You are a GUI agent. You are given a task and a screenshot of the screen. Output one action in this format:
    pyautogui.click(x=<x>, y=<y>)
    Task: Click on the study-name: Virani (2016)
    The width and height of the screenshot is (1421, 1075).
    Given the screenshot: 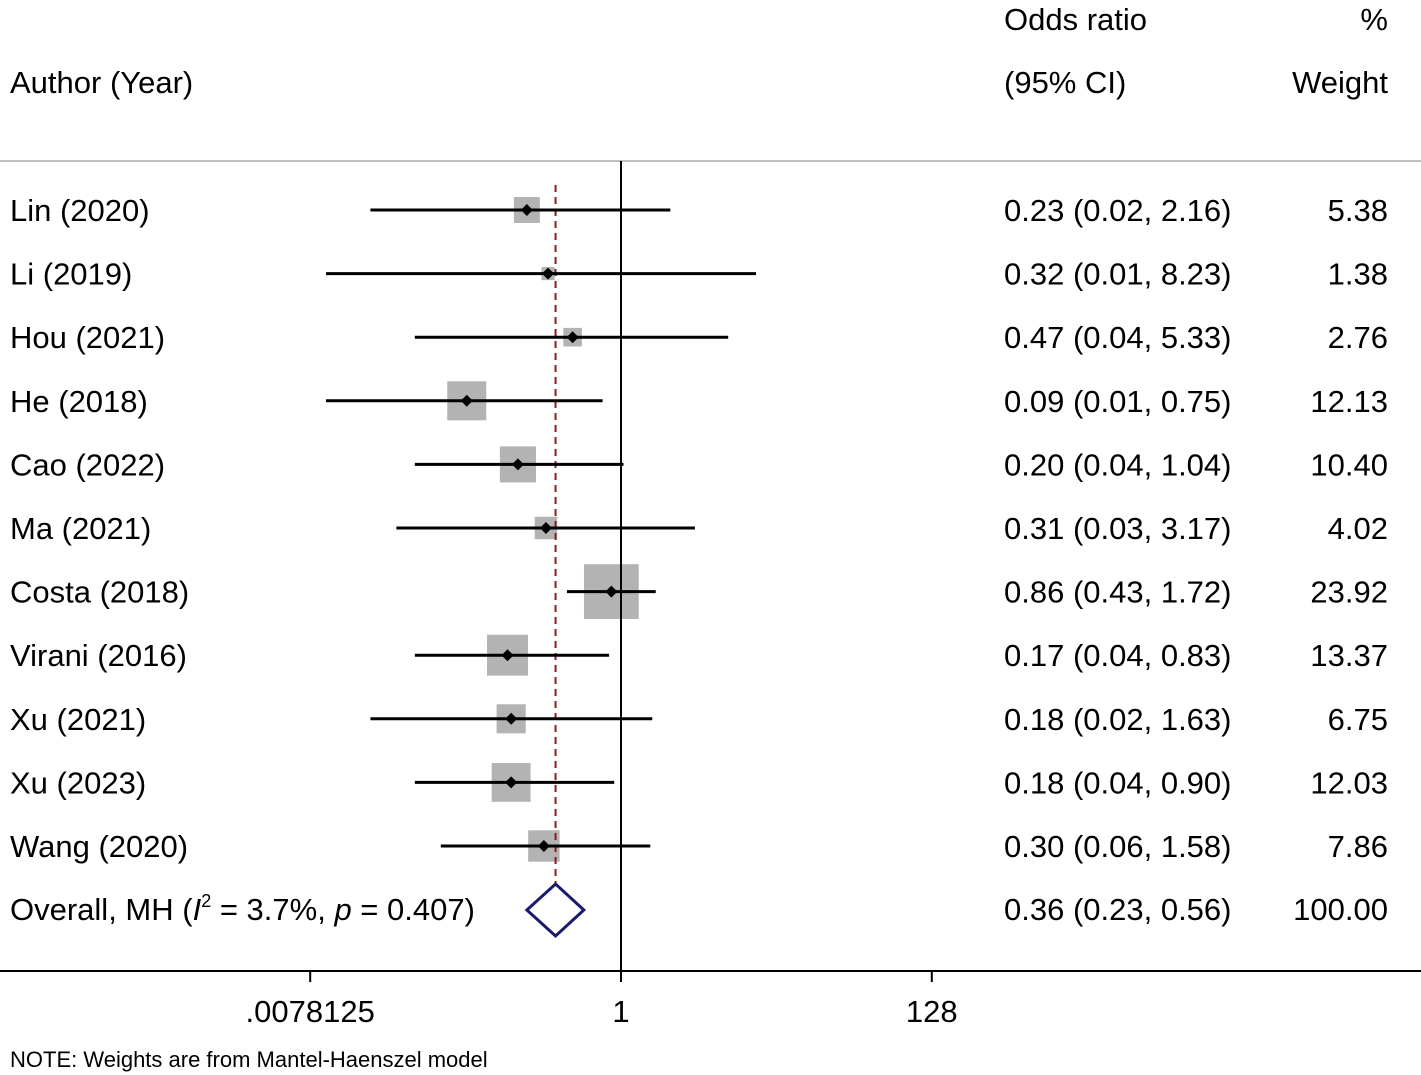 What is the action you would take?
    pyautogui.click(x=98, y=655)
    